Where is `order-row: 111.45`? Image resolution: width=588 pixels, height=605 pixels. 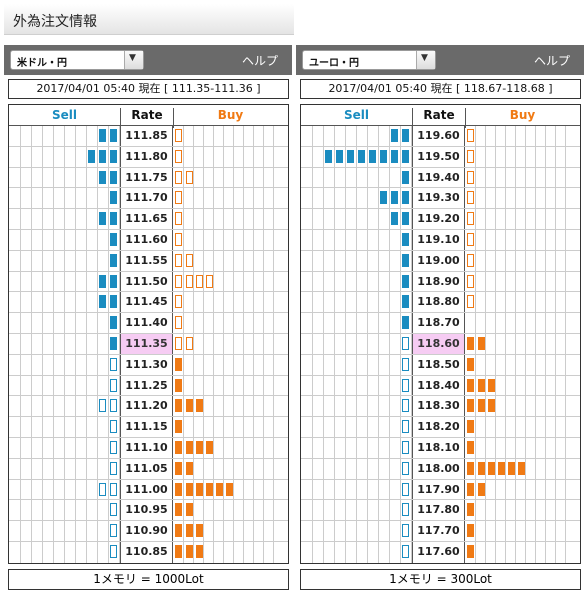 order-row: 111.45 is located at coordinates (148, 303).